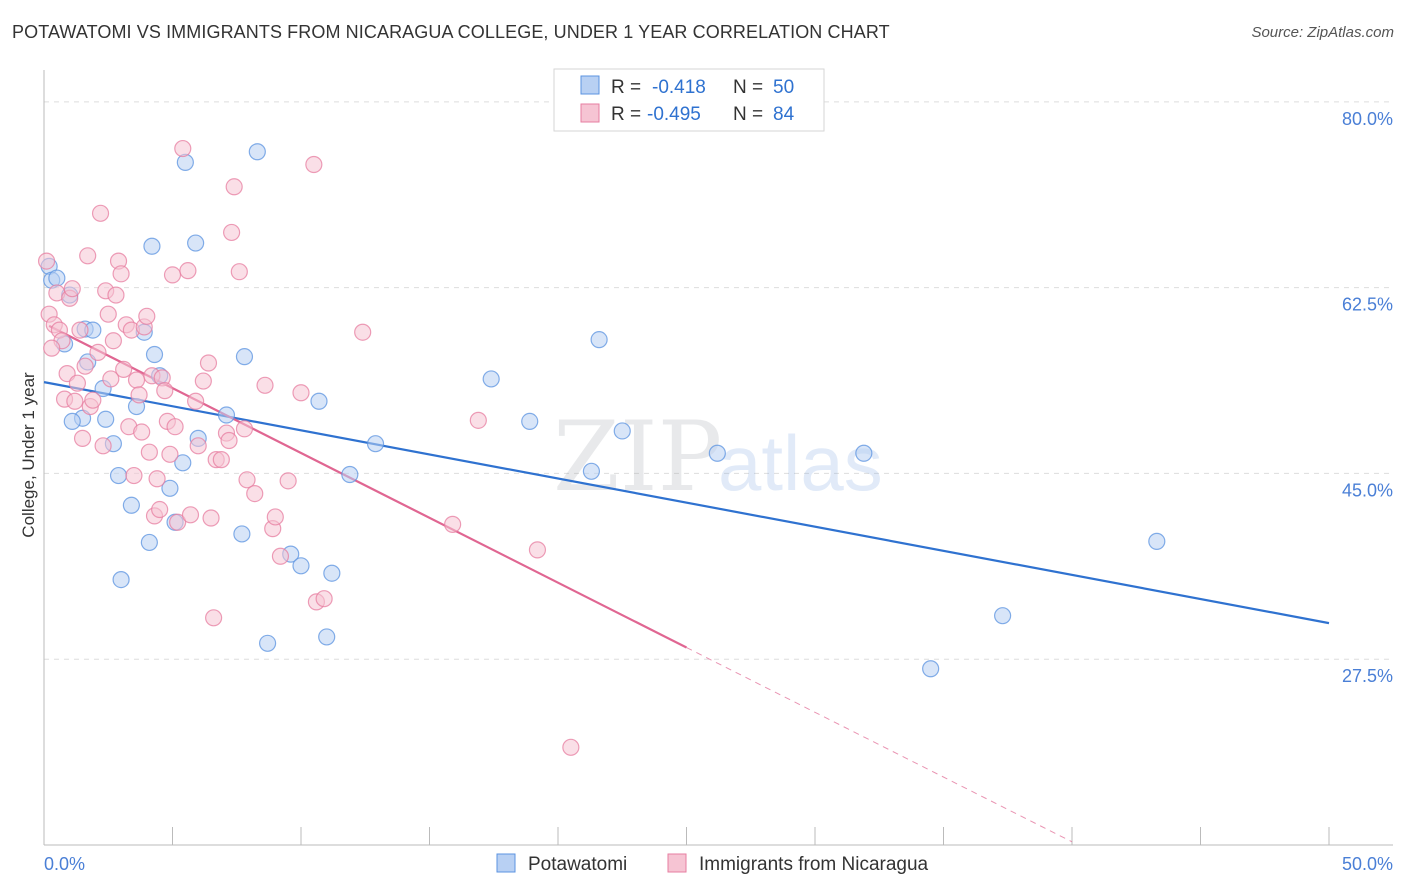 The image size is (1406, 892). Describe the element at coordinates (590, 113) in the screenshot. I see `legend-swatch-pink` at that location.